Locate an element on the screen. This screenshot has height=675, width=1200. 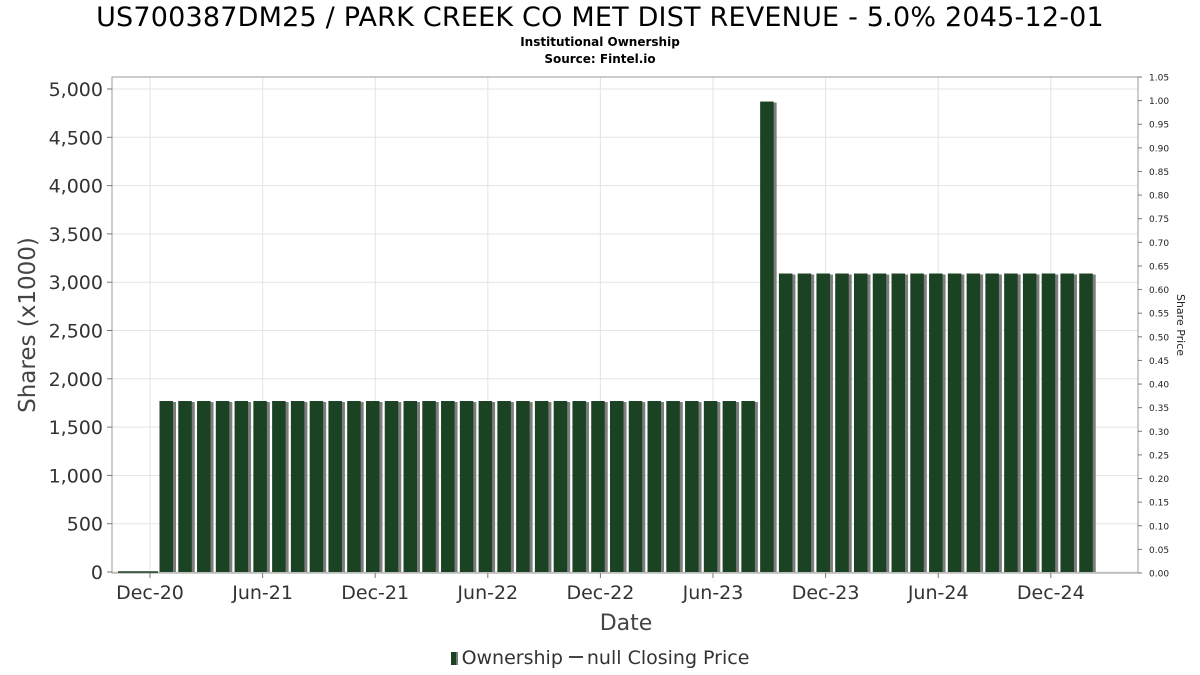
y-tick-label: 5,000 is located at coordinates (76, 90).